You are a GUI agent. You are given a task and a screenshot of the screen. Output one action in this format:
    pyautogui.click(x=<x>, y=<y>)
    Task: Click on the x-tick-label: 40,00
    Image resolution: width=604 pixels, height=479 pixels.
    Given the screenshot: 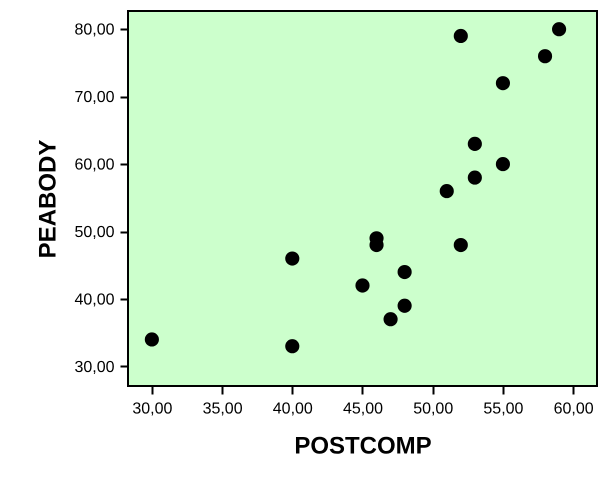 What is the action you would take?
    pyautogui.click(x=292, y=409)
    